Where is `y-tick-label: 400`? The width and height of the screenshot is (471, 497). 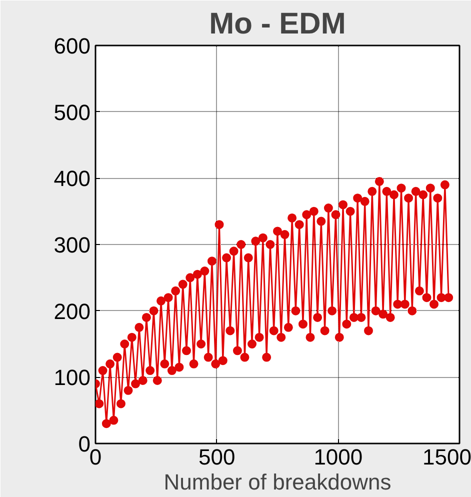 y-tick-label: 400 is located at coordinates (72, 179).